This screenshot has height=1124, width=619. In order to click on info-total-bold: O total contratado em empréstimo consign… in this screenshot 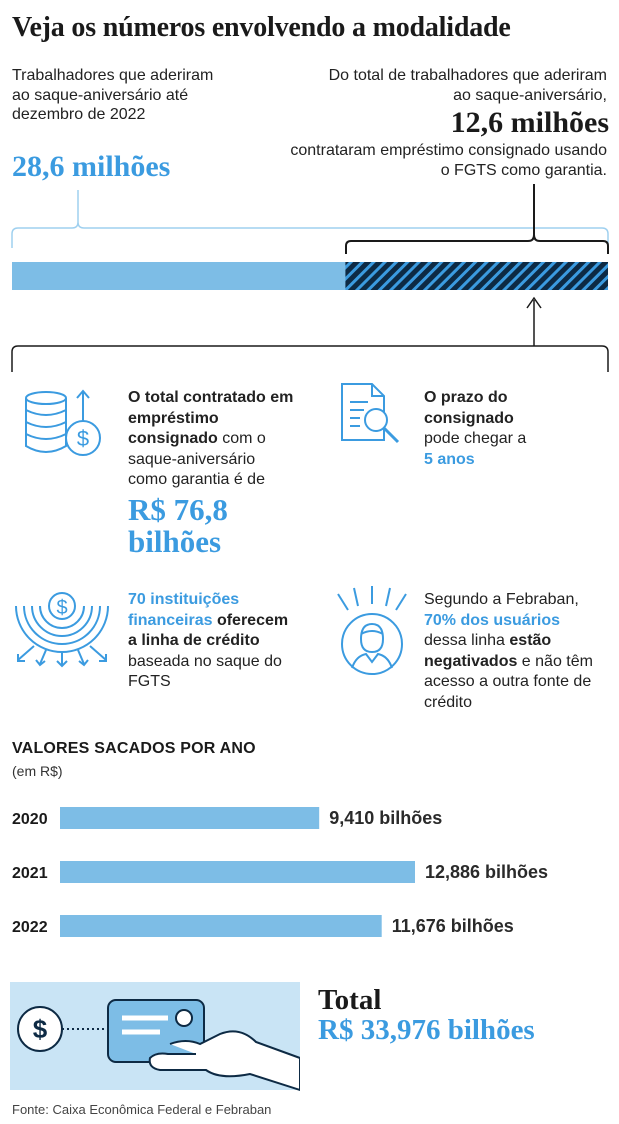, I will do `click(211, 418)`.